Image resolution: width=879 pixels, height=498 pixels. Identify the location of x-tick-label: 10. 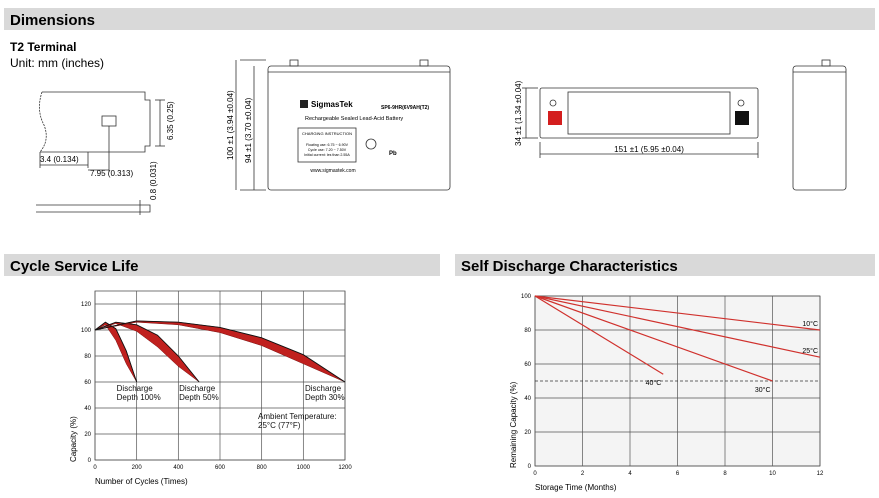
(772, 474).